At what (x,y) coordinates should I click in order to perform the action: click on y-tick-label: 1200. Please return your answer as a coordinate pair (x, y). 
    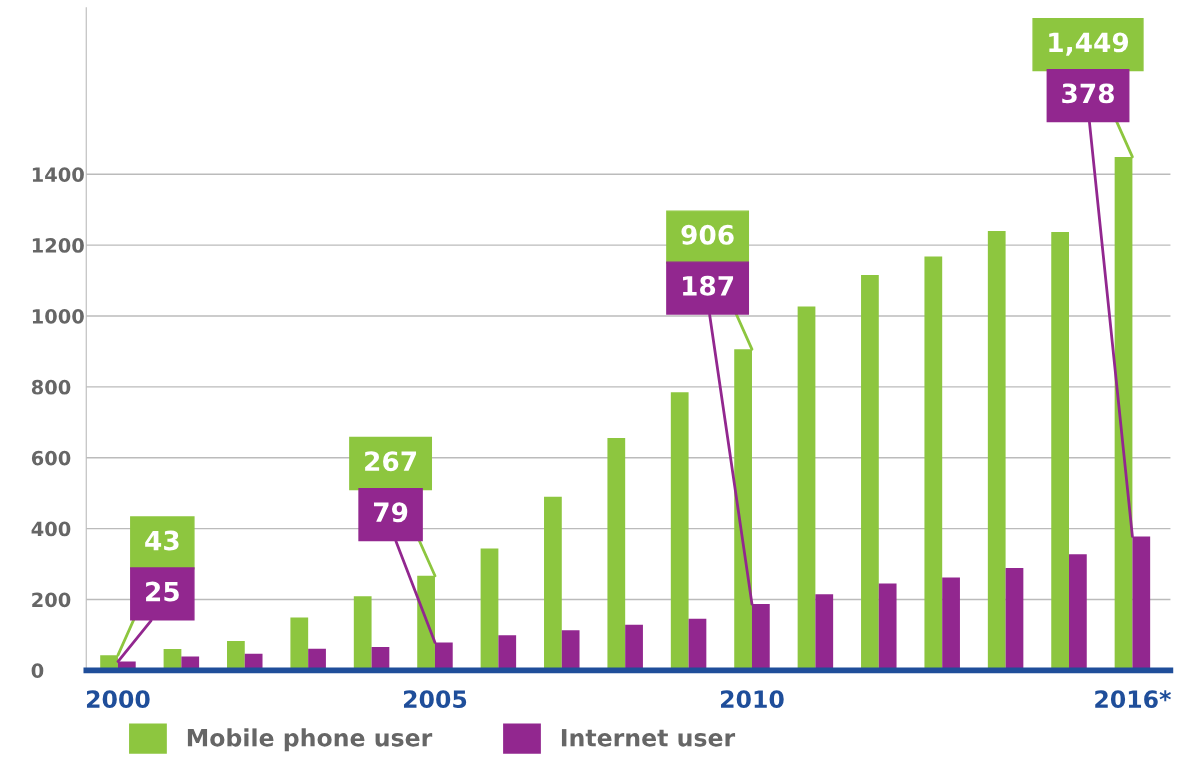
    Looking at the image, I should click on (58, 245).